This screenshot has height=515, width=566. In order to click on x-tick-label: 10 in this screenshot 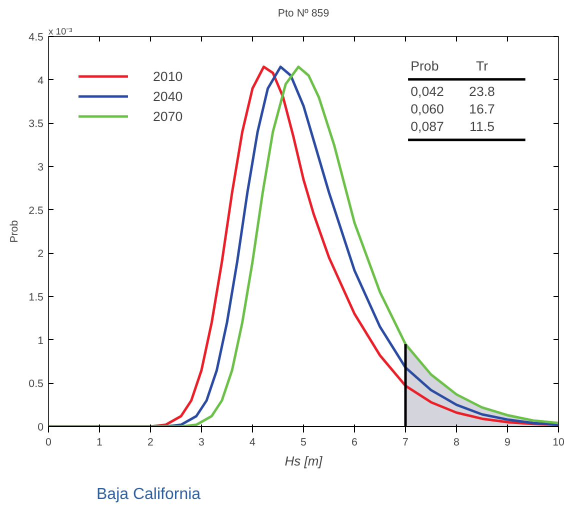, I will do `click(558, 442)`.